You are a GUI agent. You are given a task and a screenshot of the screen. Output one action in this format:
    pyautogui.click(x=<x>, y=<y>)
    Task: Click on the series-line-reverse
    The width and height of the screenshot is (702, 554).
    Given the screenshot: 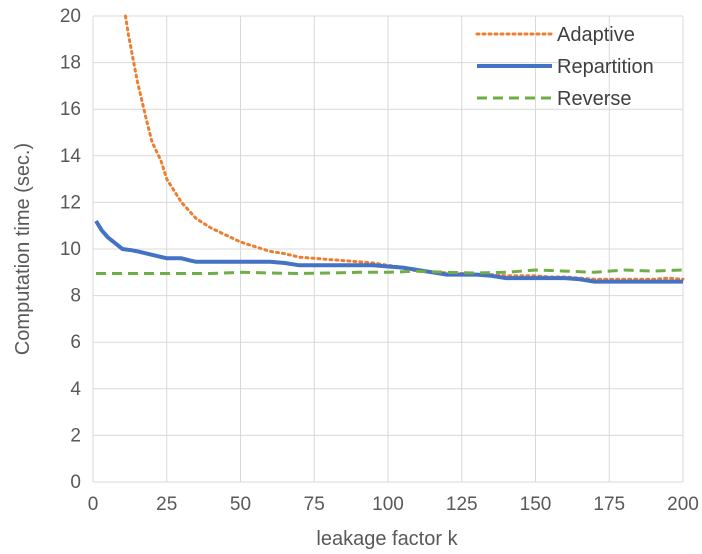 What is the action you would take?
    pyautogui.click(x=390, y=271)
    